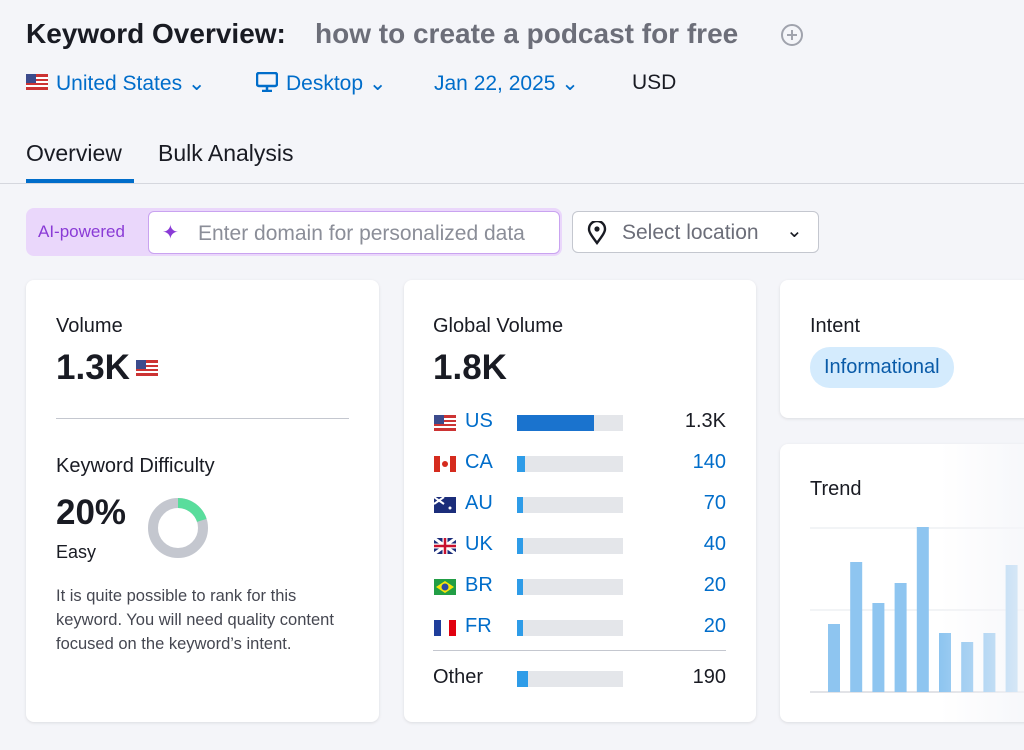  I want to click on domain-input, so click(354, 232).